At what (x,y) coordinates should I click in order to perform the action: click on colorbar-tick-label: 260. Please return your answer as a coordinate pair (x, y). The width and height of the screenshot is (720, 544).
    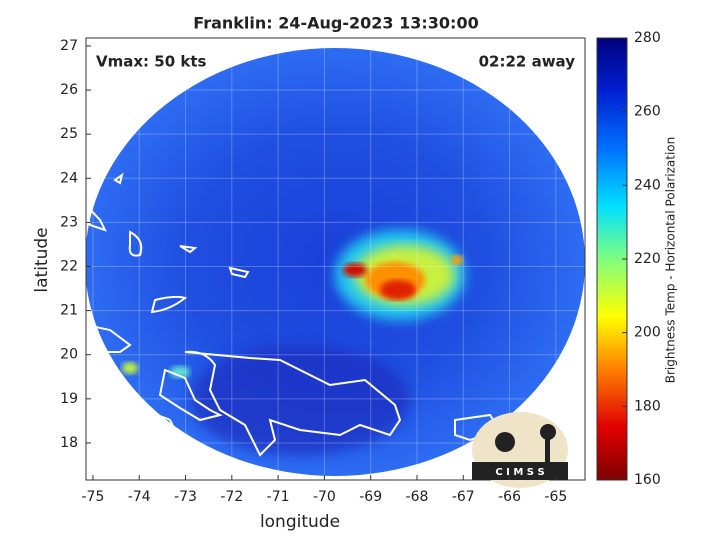
    Looking at the image, I should click on (647, 112).